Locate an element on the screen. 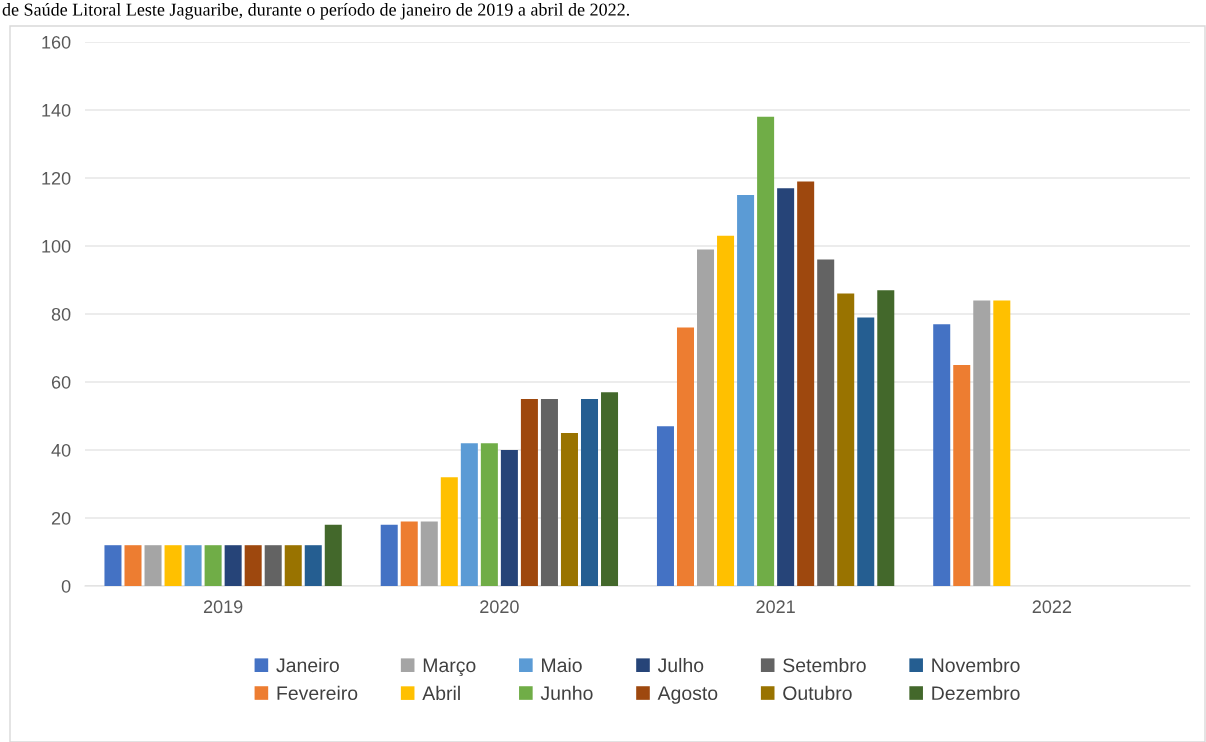 This screenshot has height=742, width=1206. y-tick-label: 0 is located at coordinates (66, 586).